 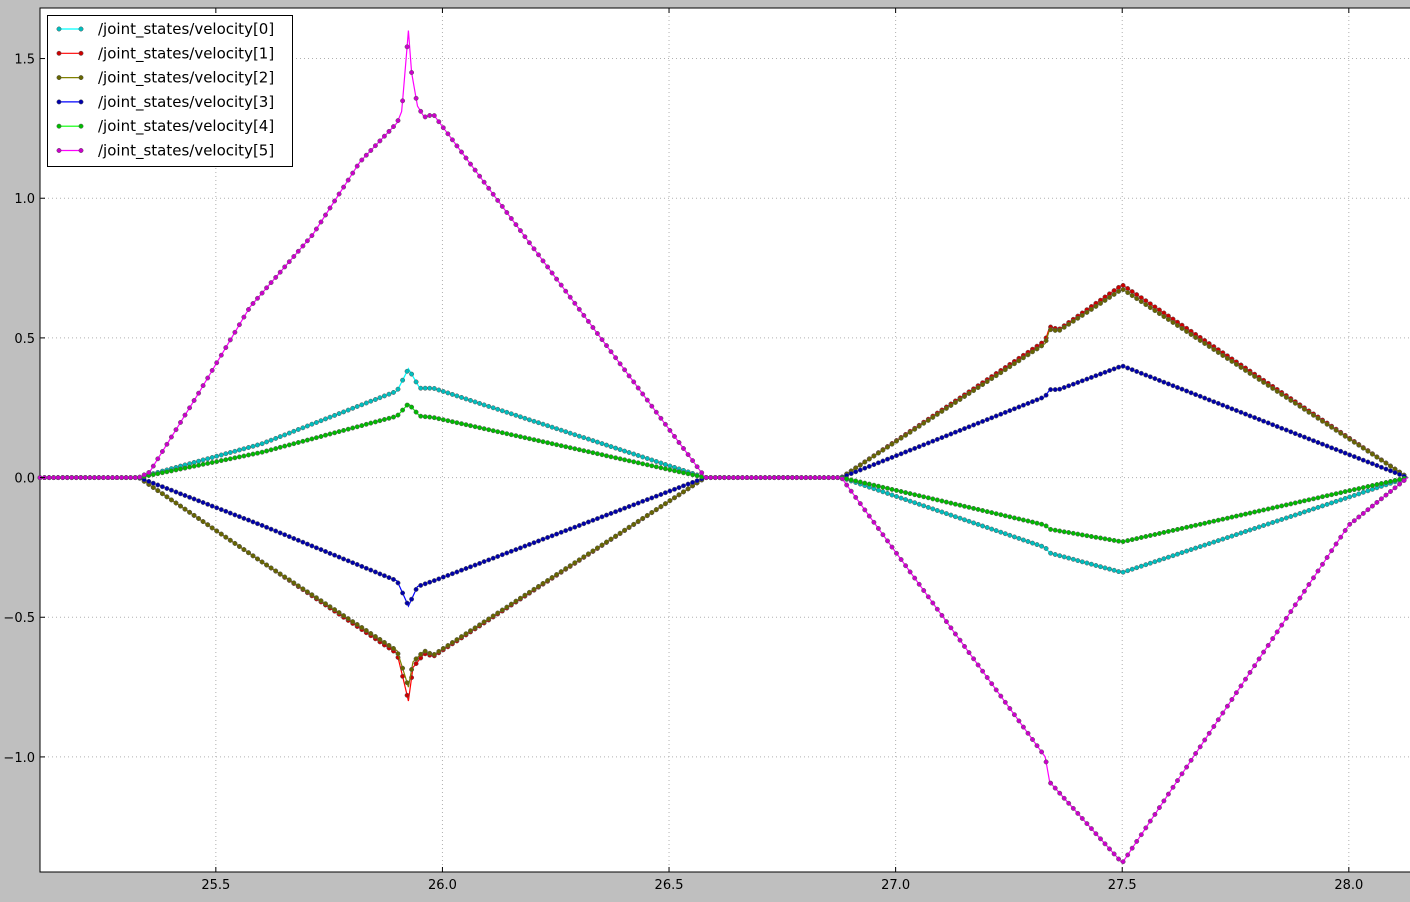 What do you see at coordinates (59, 150) in the screenshot?
I see `legend-marker` at bounding box center [59, 150].